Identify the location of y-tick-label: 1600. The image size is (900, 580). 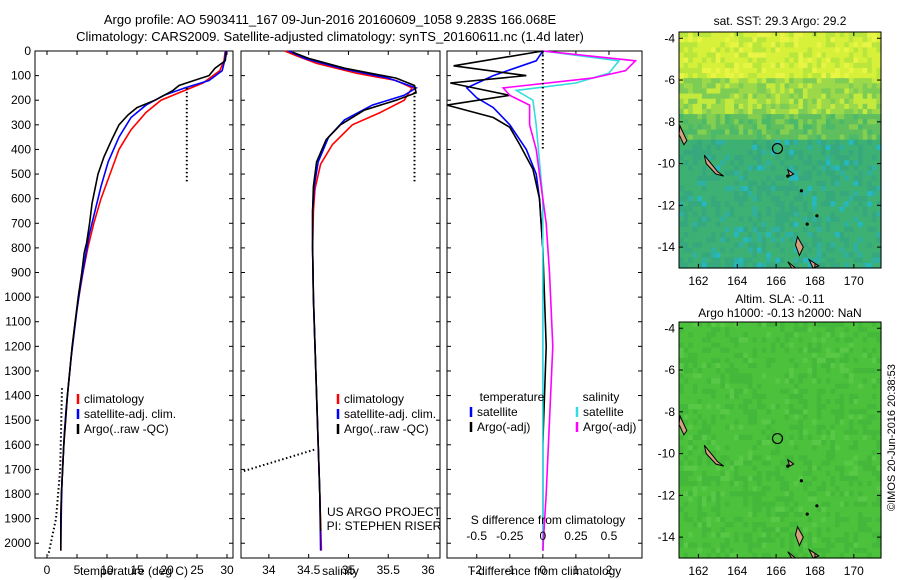
(17, 445).